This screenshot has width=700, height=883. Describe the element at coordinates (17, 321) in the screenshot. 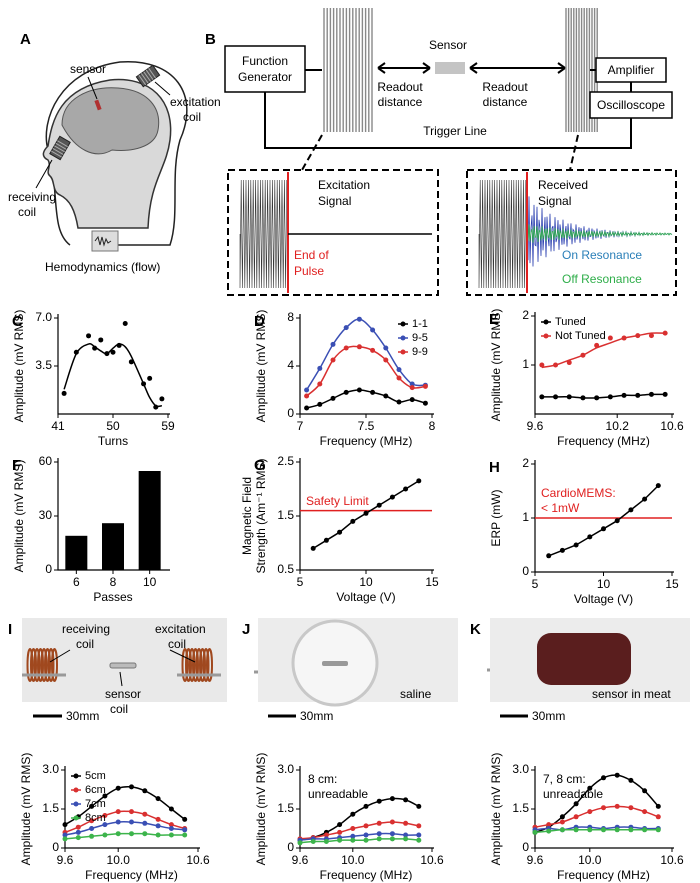

I see `panel-letter: C` at that location.